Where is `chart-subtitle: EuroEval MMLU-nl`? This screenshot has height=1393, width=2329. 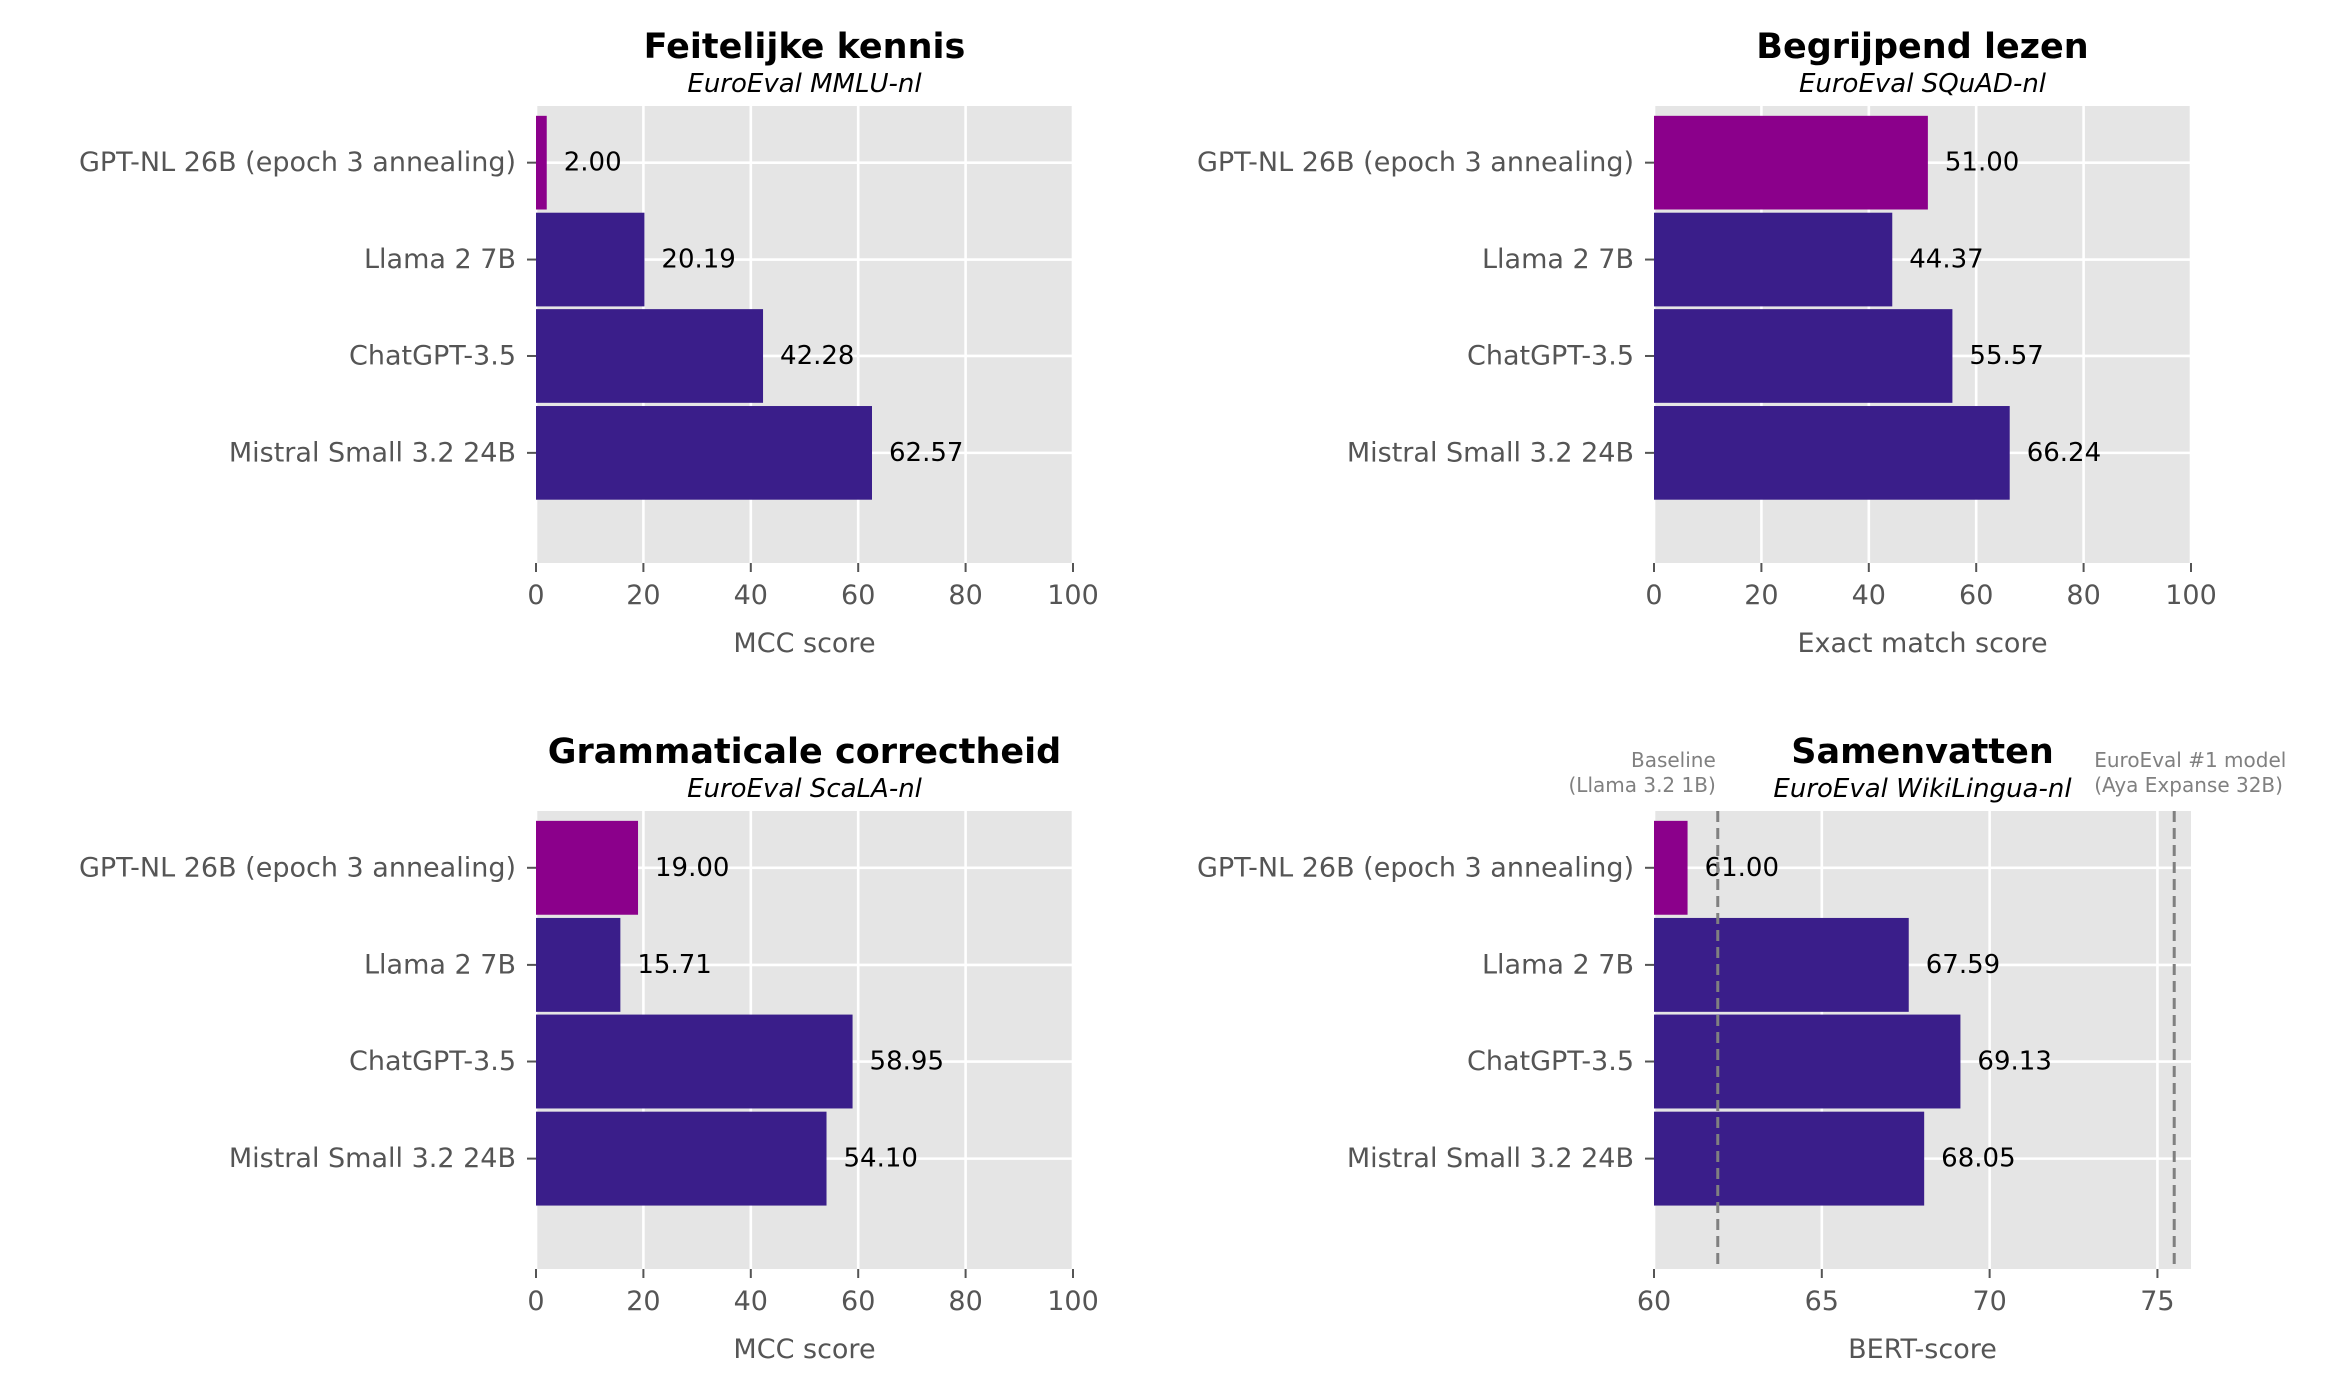
chart-subtitle: EuroEval MMLU-nl is located at coordinates (804, 84).